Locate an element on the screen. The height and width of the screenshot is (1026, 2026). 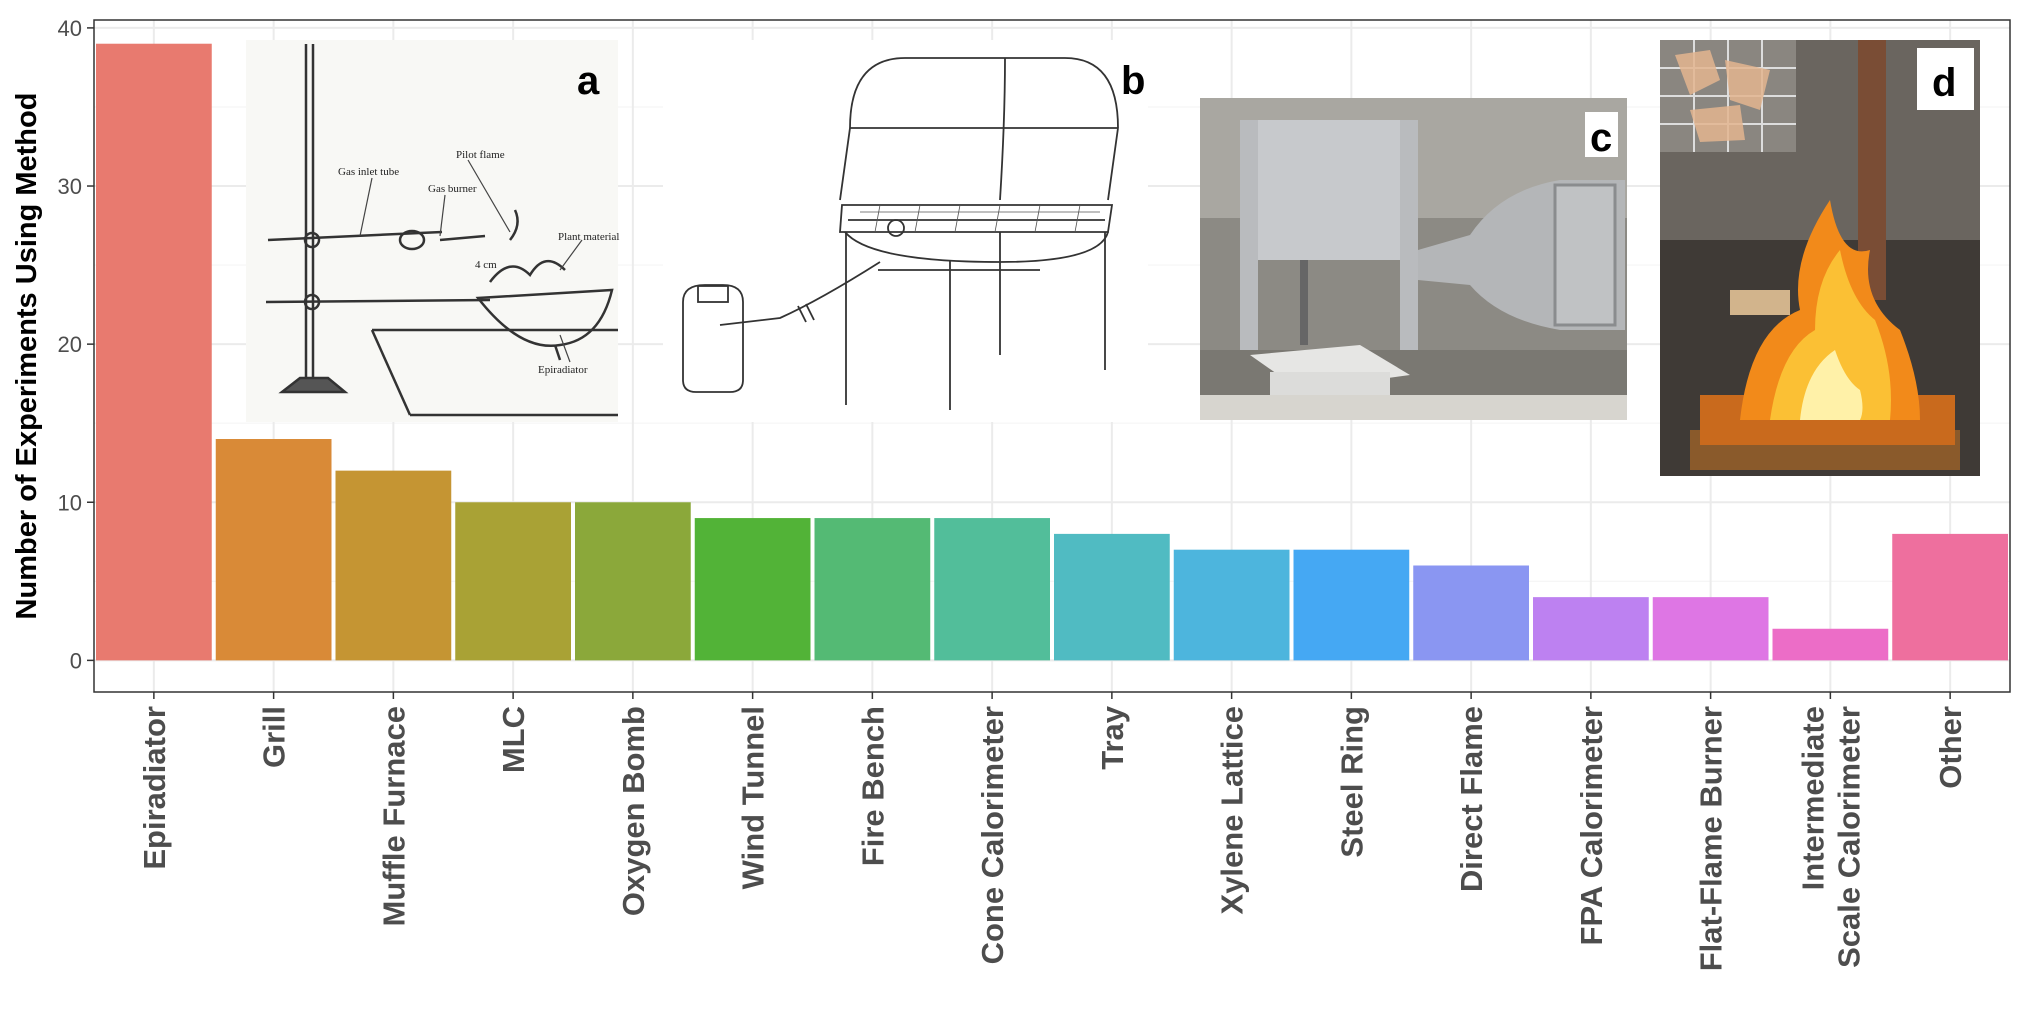
inset-d-tray-burn-photo: d is located at coordinates (1820, 258).